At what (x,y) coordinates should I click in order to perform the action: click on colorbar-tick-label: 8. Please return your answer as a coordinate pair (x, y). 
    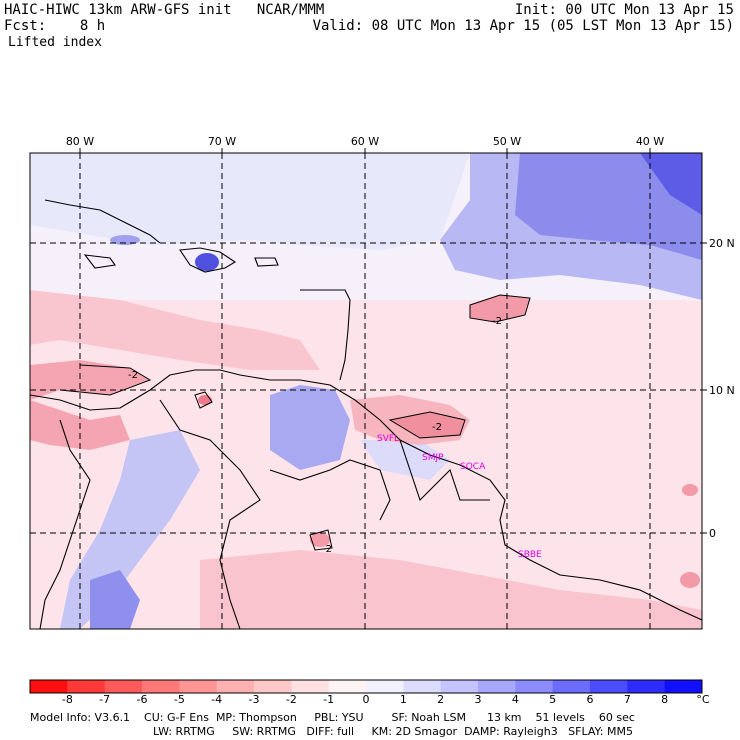
    Looking at the image, I should click on (665, 699).